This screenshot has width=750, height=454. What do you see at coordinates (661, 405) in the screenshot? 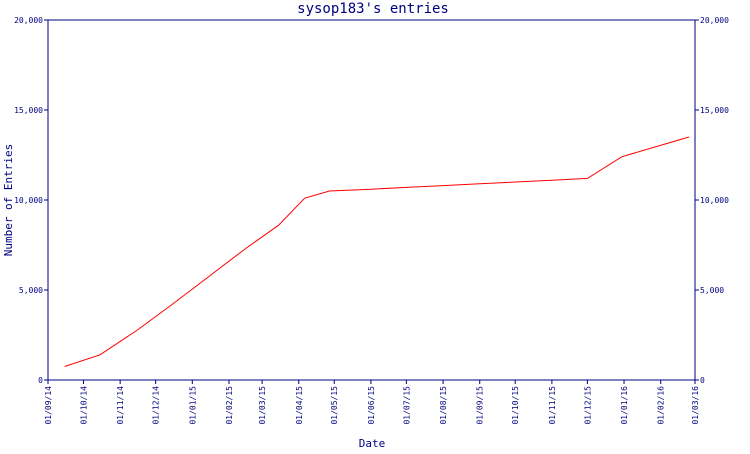
I see `x-tick-label: 01/02/16` at bounding box center [661, 405].